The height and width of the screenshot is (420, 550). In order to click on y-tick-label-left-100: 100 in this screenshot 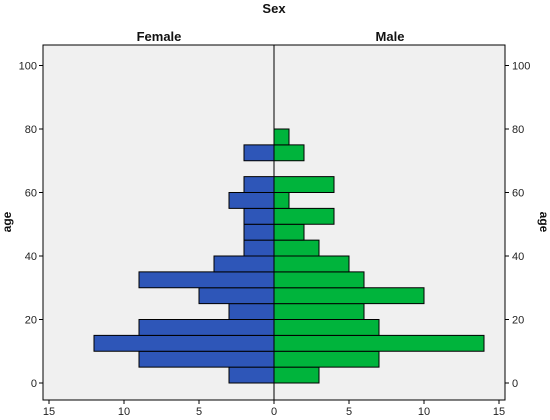, I will do `click(28, 67)`.